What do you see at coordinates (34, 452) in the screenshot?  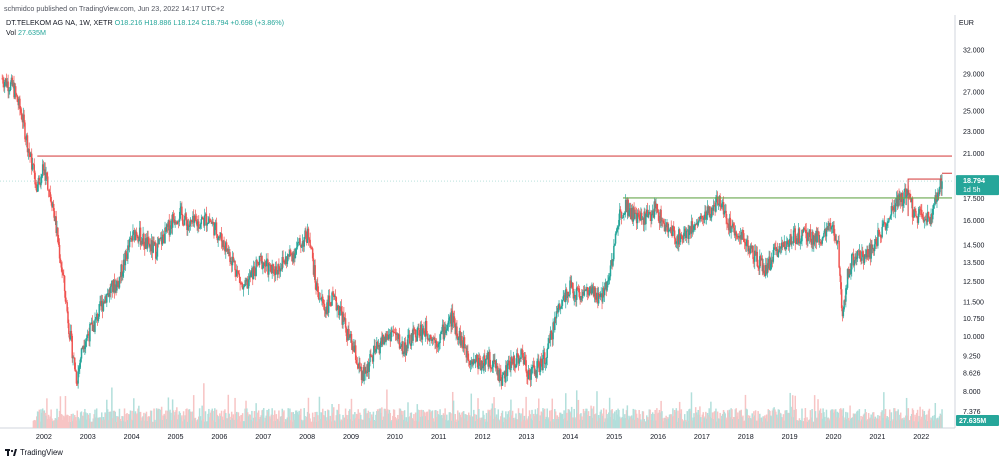 I see `tradingview-brand: TradingView` at bounding box center [34, 452].